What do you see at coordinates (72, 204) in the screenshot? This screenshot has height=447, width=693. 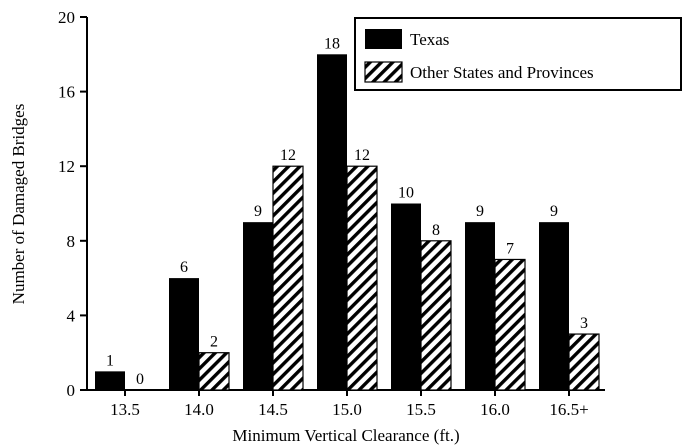 I see `y-axis-ticks: 0 4 8 12 16 20` at bounding box center [72, 204].